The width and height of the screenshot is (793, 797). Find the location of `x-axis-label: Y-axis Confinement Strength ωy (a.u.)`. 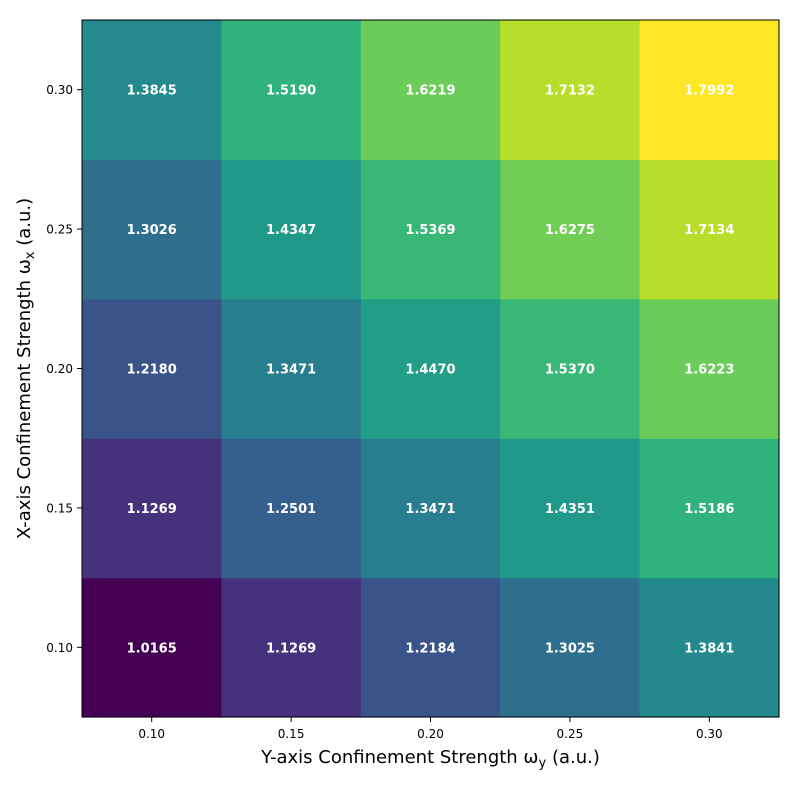

x-axis-label: Y-axis Confinement Strength ωy (a.u.) is located at coordinates (430, 759).